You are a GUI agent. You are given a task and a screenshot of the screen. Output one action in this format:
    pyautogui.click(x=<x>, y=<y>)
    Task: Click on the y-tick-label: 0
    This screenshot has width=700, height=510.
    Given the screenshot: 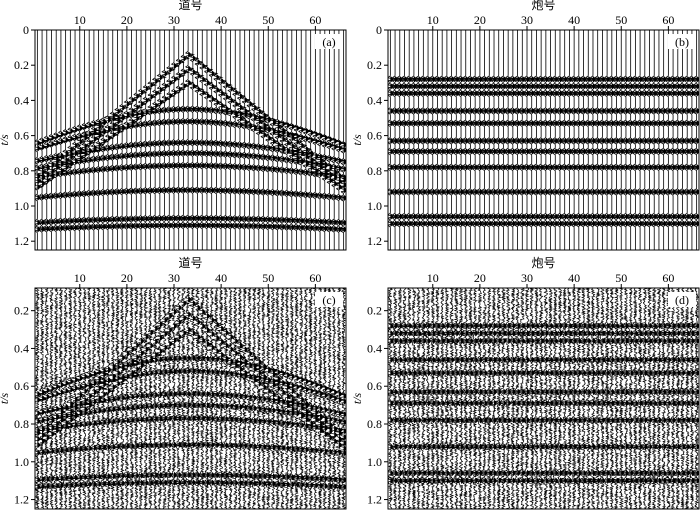 What is the action you would take?
    pyautogui.click(x=379, y=30)
    